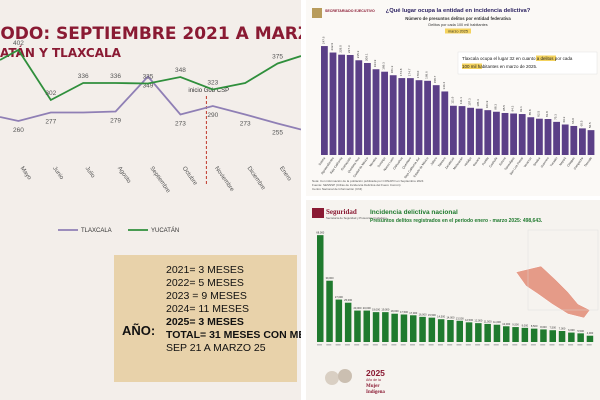  What do you see at coordinates (317, 13) in the screenshot?
I see `seal-icon` at bounding box center [317, 13].